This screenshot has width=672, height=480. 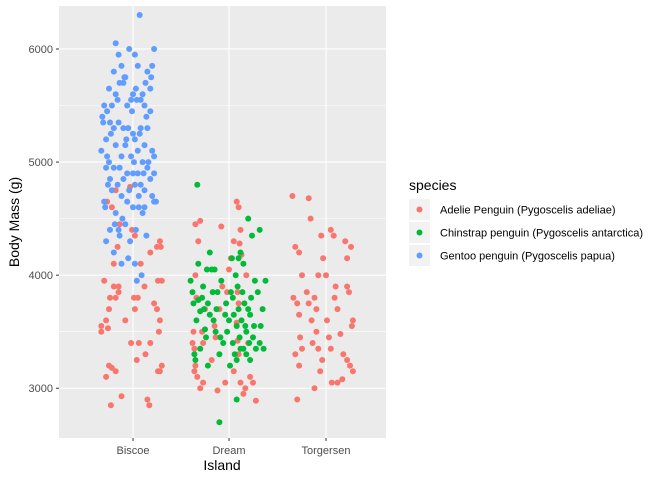 I want to click on y-tick-label: 6000, so click(x=41, y=50).